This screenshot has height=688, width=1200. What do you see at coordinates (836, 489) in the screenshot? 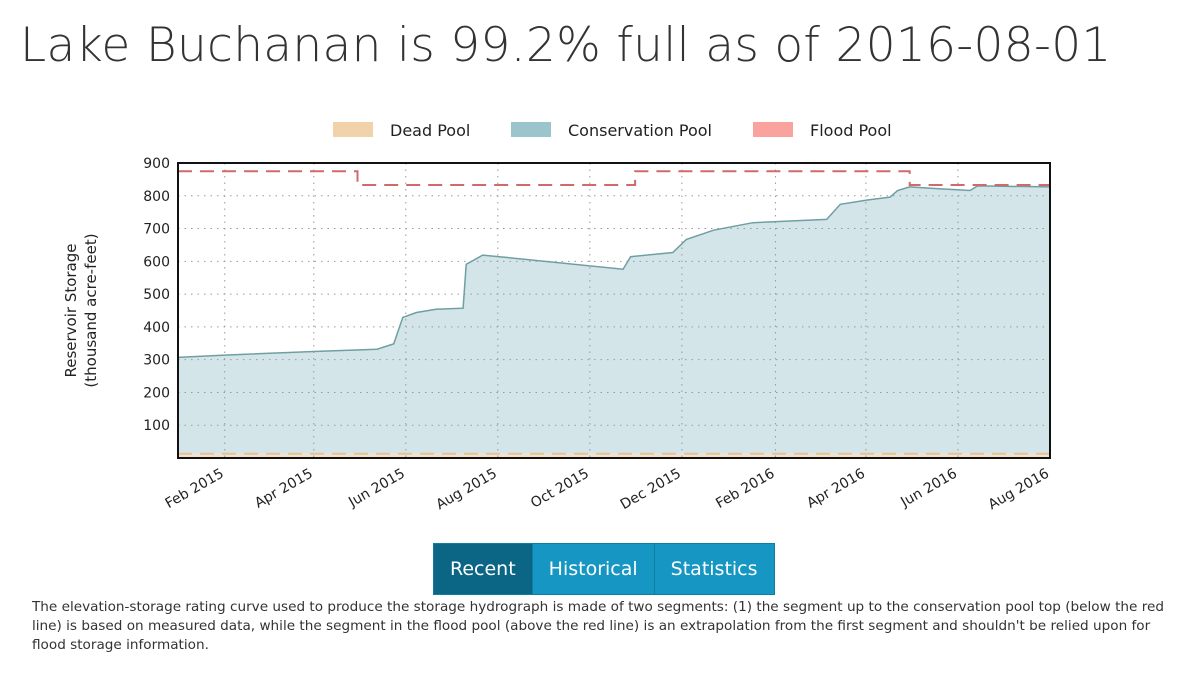
I see `x-tick-label: Apr 2016` at bounding box center [836, 489].